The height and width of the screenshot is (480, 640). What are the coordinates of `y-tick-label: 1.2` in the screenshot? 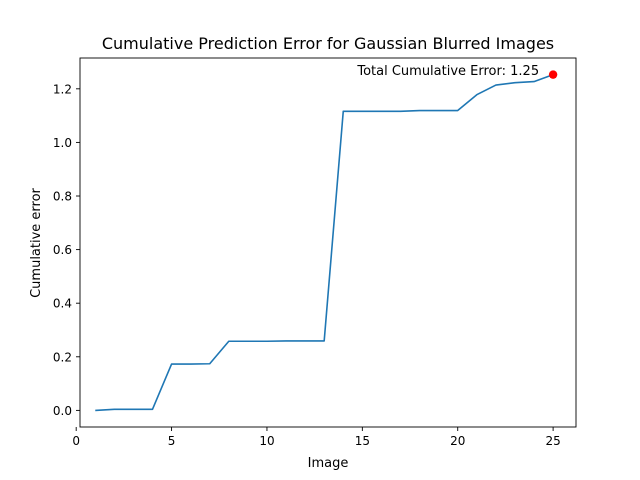 It's located at (62, 89).